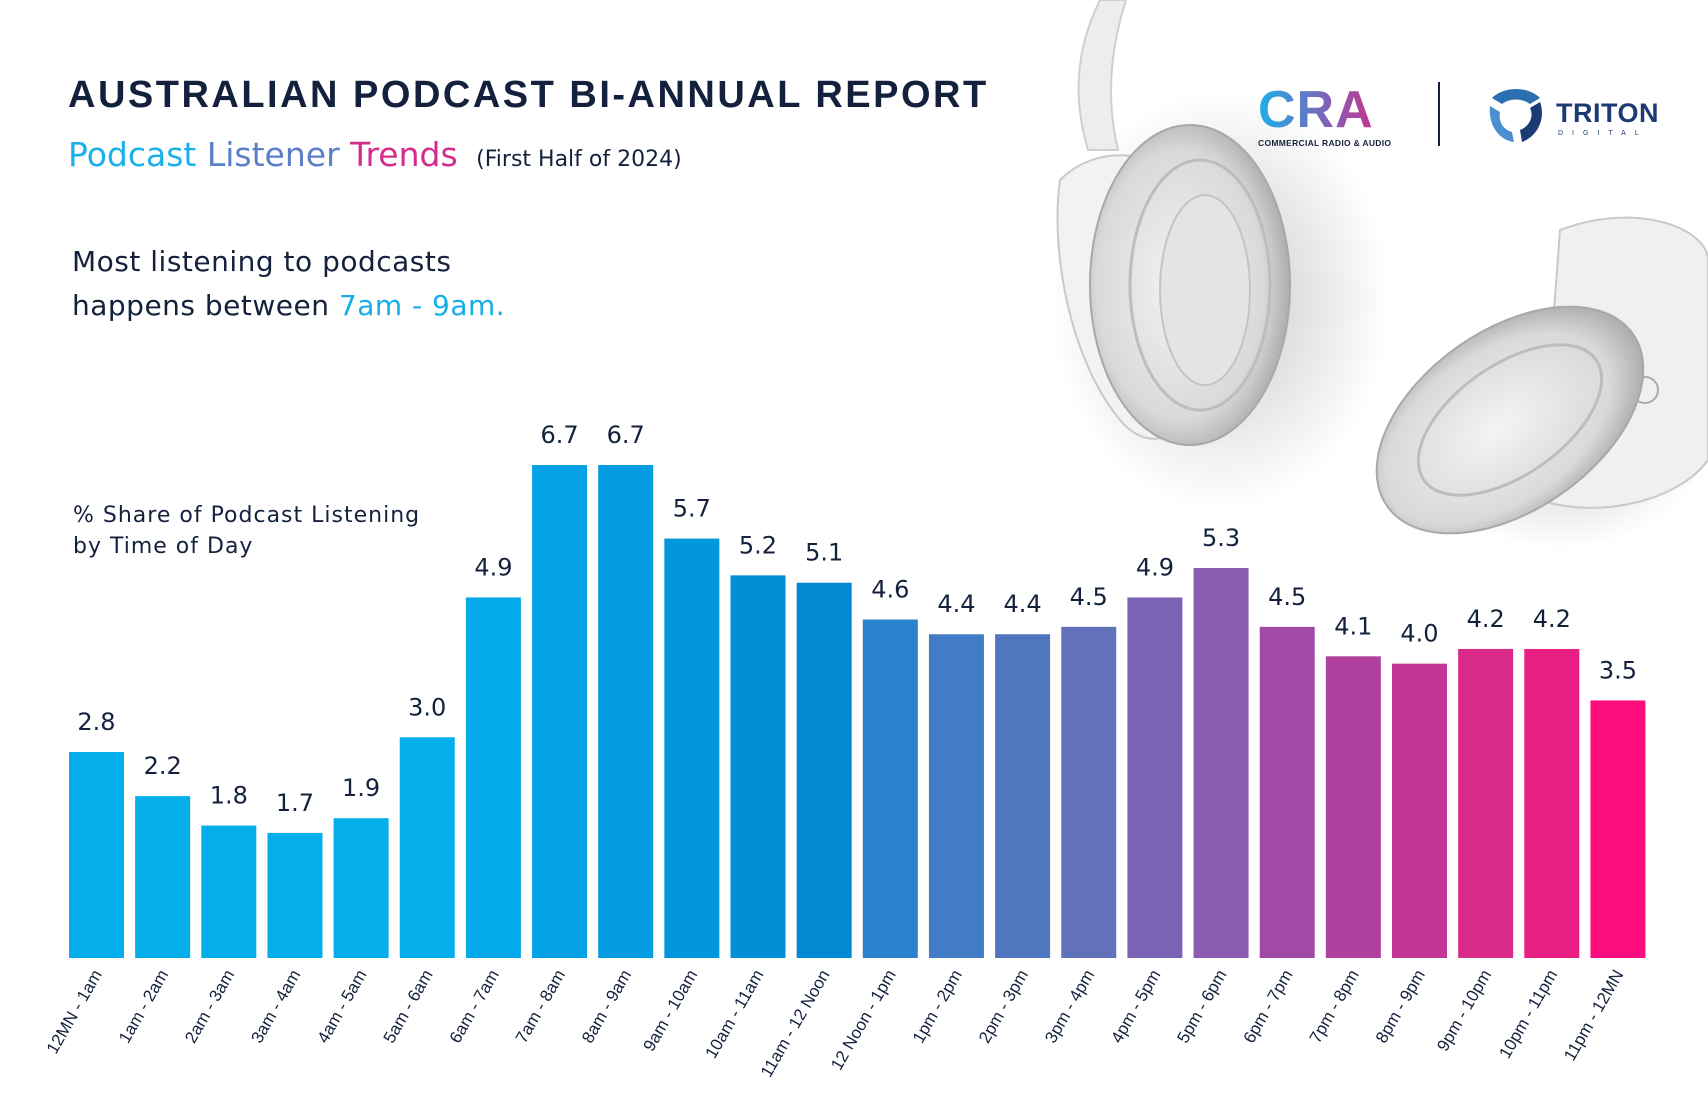  What do you see at coordinates (205, 305) in the screenshot?
I see `headline-line-2-prefix: happens between` at bounding box center [205, 305].